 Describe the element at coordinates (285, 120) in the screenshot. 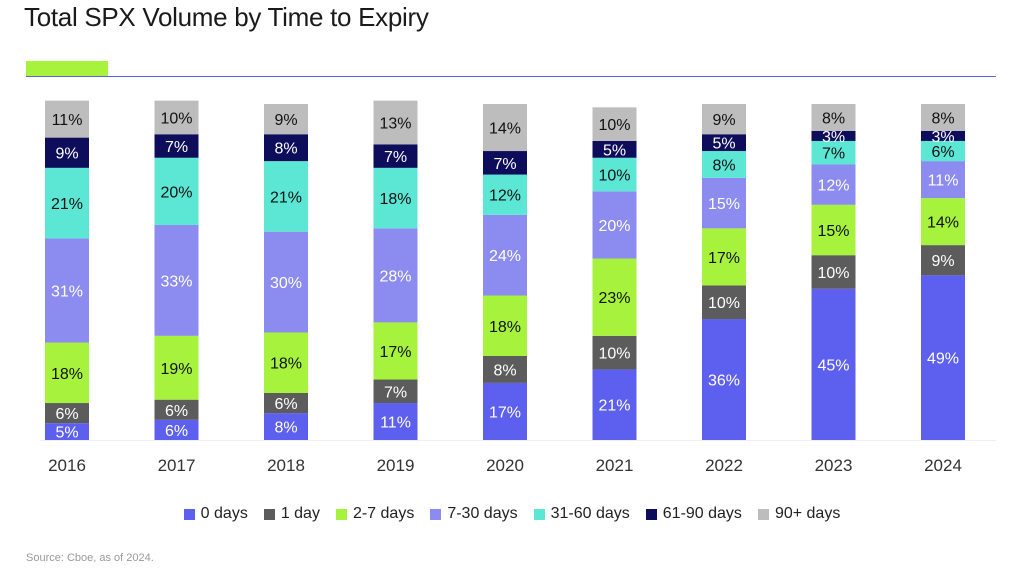

I see `data-label: 9%` at that location.